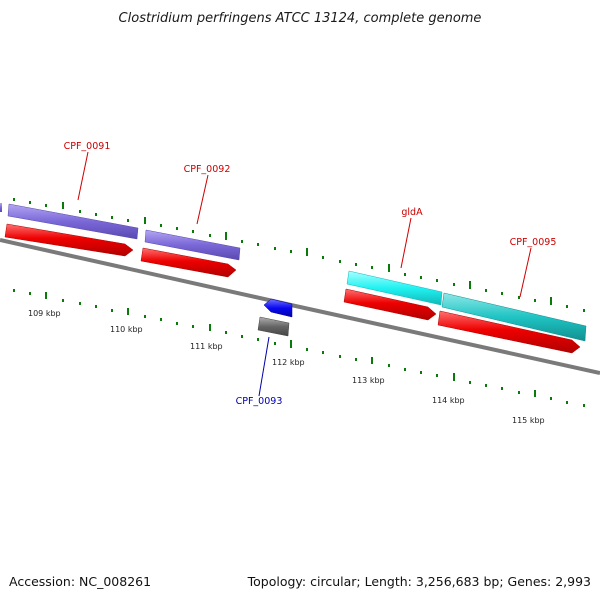 Image resolution: width=600 pixels, height=600 pixels. Describe the element at coordinates (528, 420) in the screenshot. I see `kbp-label-115: 115 kbp` at that location.